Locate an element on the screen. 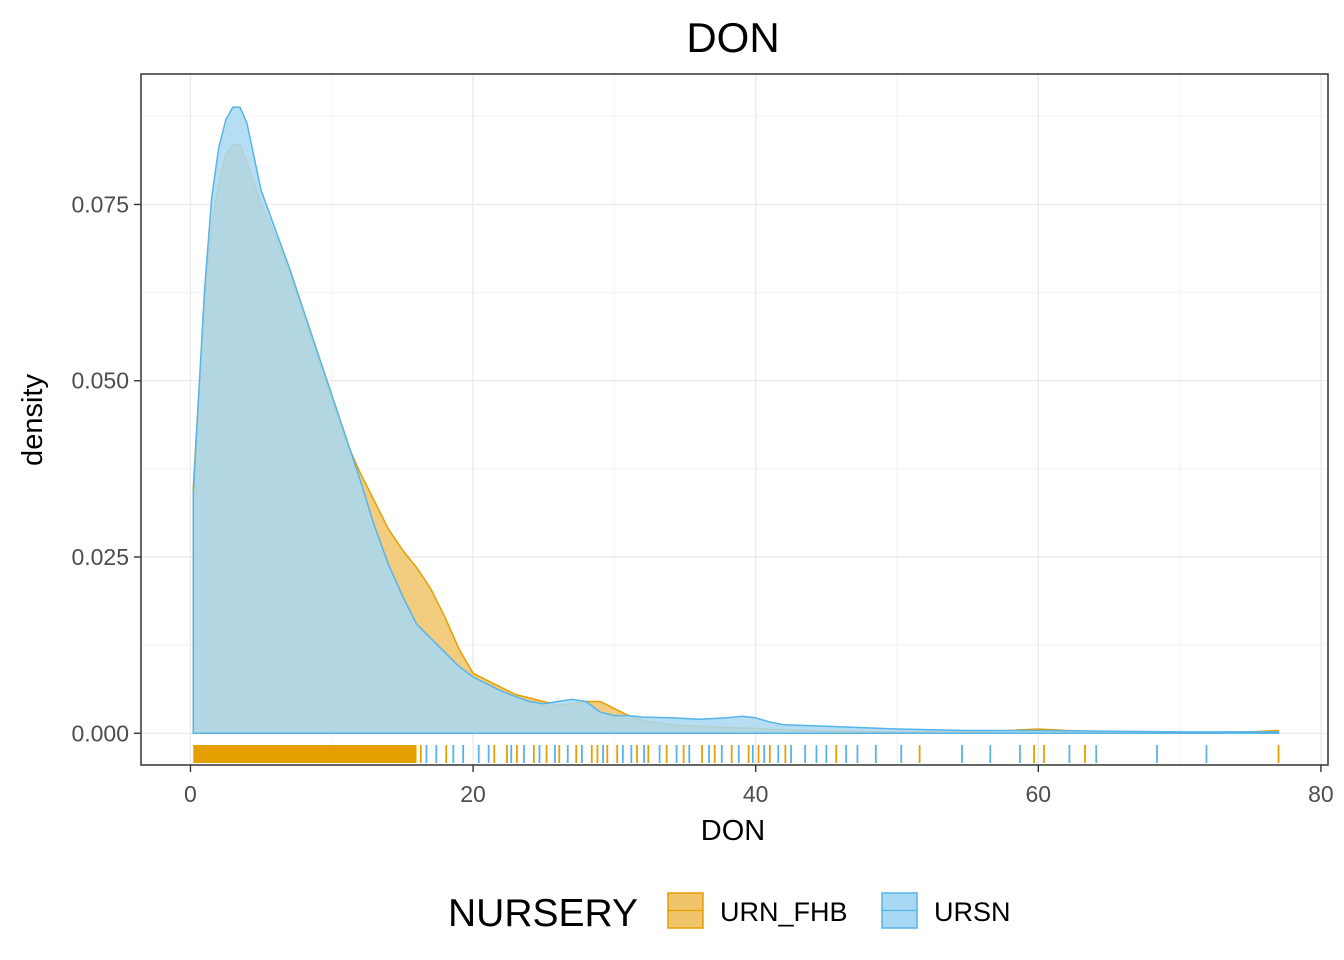  x-axis-title: DON is located at coordinates (733, 831).